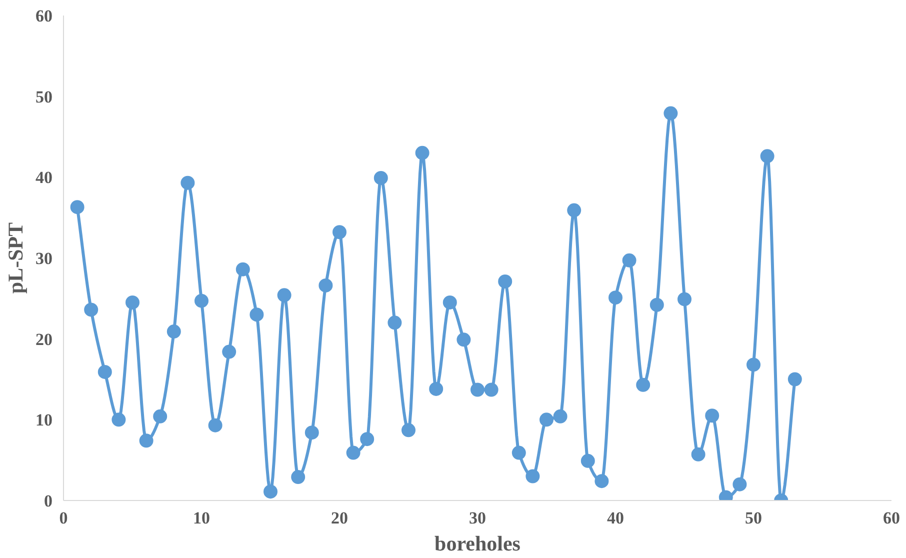  I want to click on x-tick-label: 0, so click(63, 518).